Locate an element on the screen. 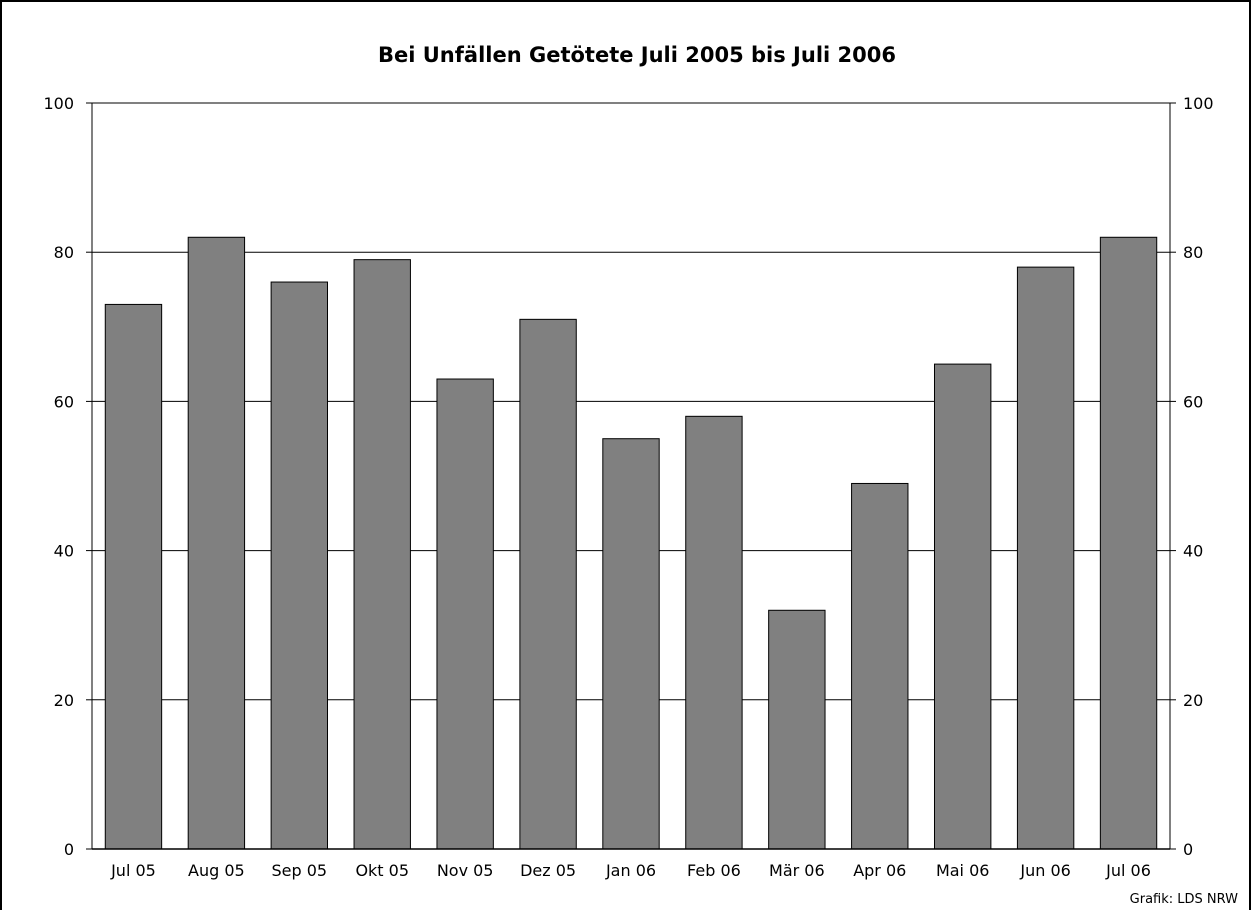 This screenshot has width=1255, height=910. x-tick-label: Feb 06 is located at coordinates (714, 870).